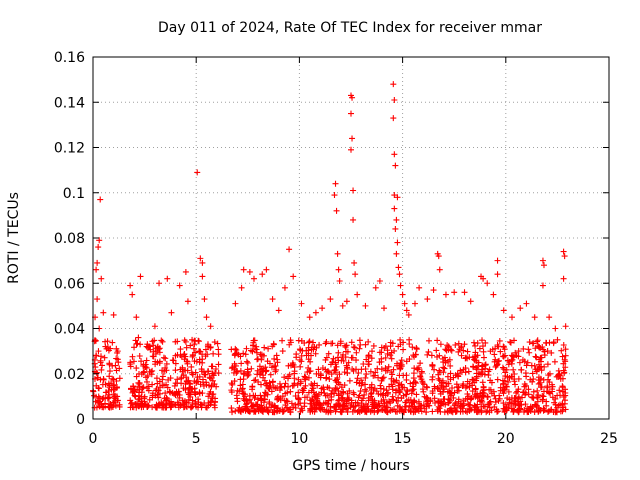  What do you see at coordinates (609, 439) in the screenshot?
I see `x-tick-label: 25` at bounding box center [609, 439].